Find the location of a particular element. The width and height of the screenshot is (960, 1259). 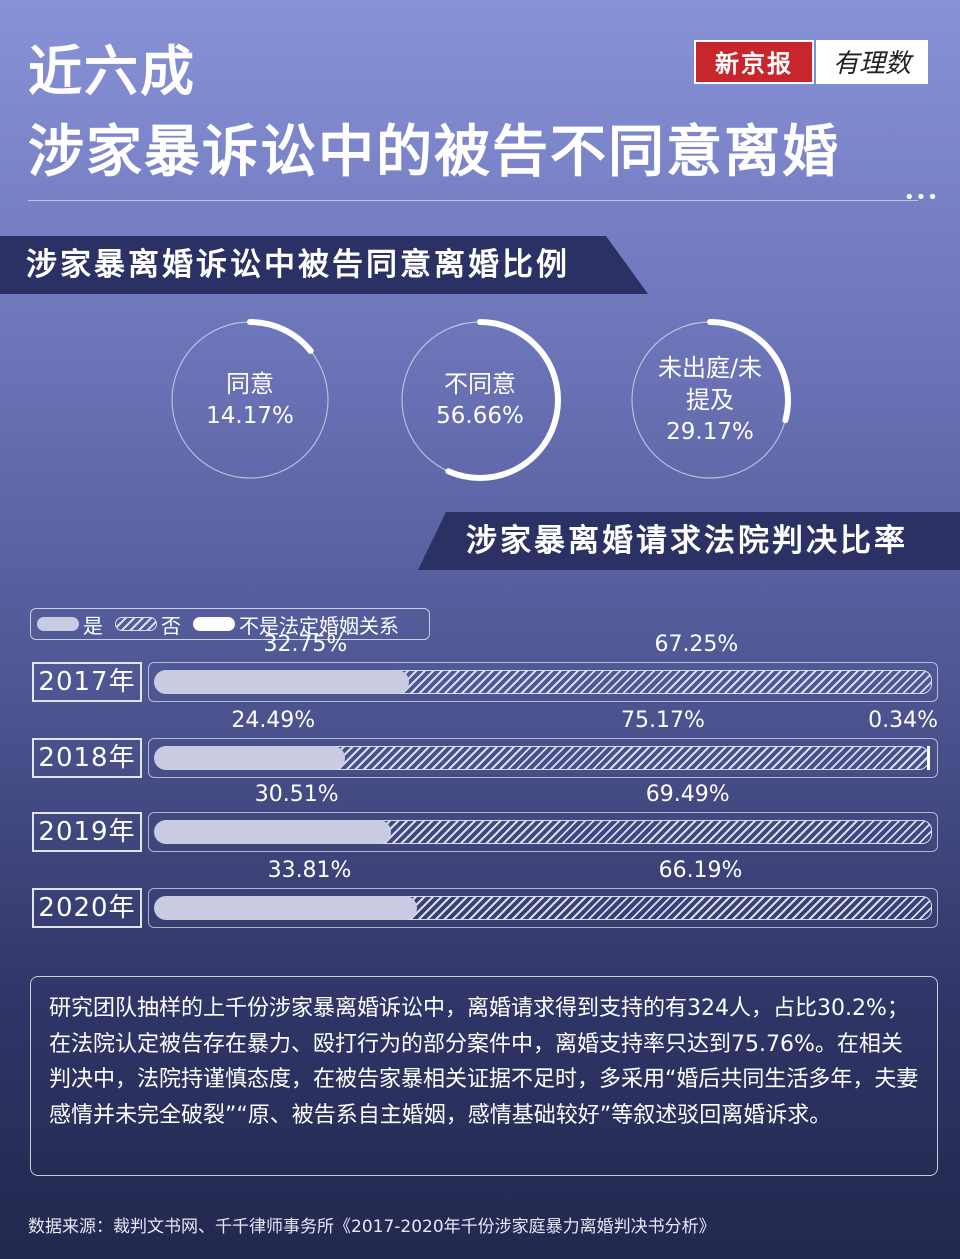

legend-swatch-yes is located at coordinates (58, 624).